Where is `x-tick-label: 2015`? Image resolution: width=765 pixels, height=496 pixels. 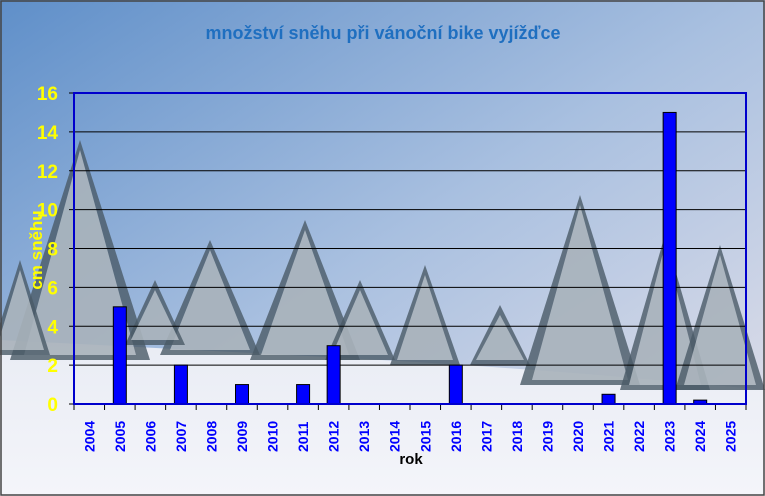 x-tick-label: 2015 is located at coordinates (425, 436).